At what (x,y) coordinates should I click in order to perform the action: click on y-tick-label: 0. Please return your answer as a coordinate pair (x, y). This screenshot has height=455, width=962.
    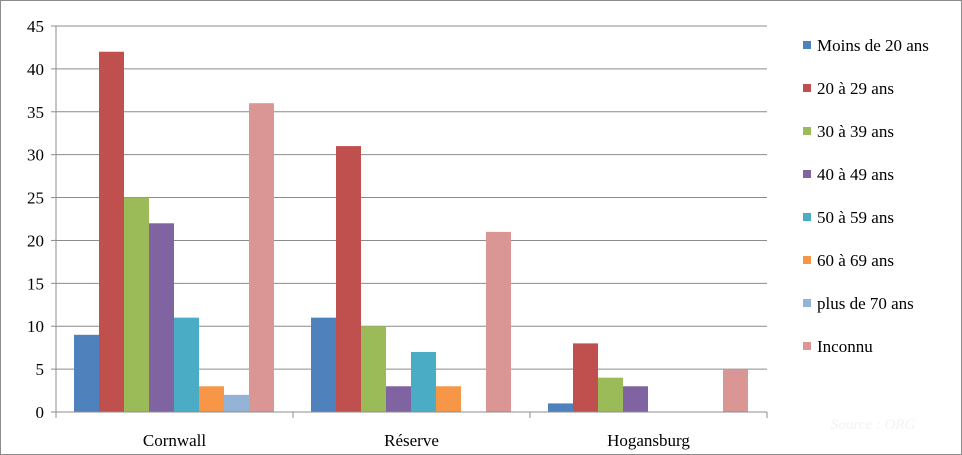
    Looking at the image, I should click on (40, 412).